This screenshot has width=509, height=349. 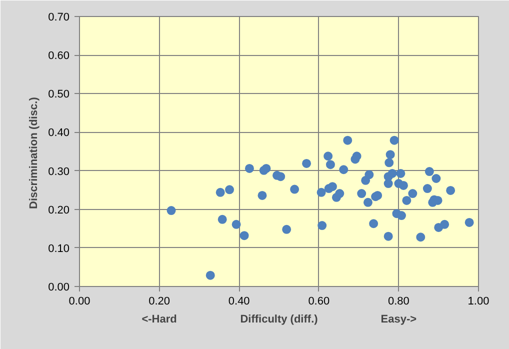 I want to click on x-tick-label: 0.60, so click(x=319, y=302).